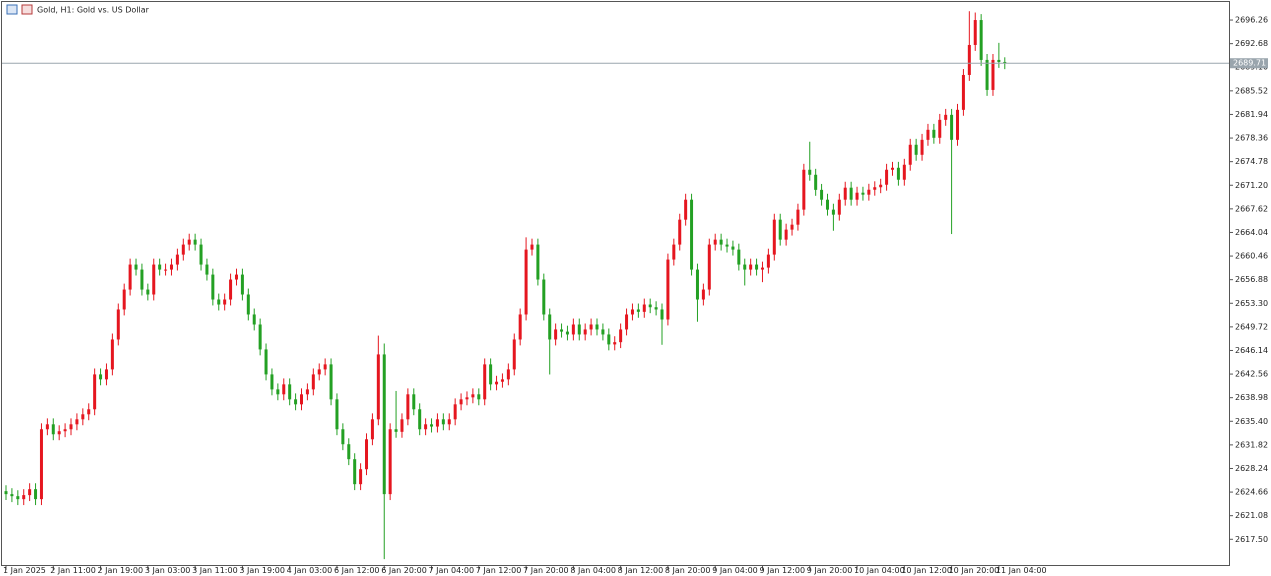  Describe the element at coordinates (641, 570) in the screenshot. I see `x-tick-label: 8 Jan 12:00` at that location.